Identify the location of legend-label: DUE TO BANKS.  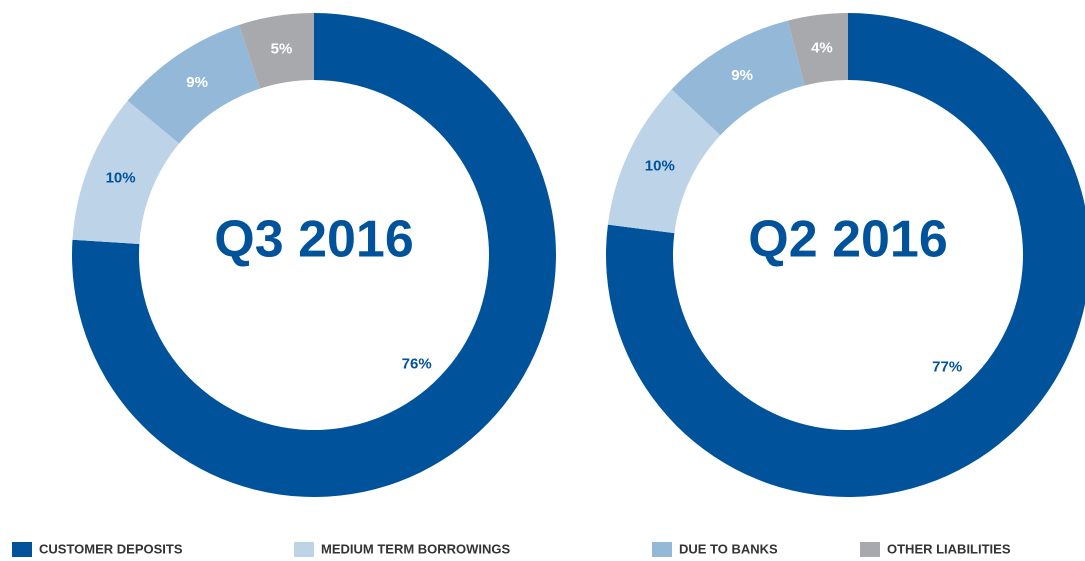
(728, 548).